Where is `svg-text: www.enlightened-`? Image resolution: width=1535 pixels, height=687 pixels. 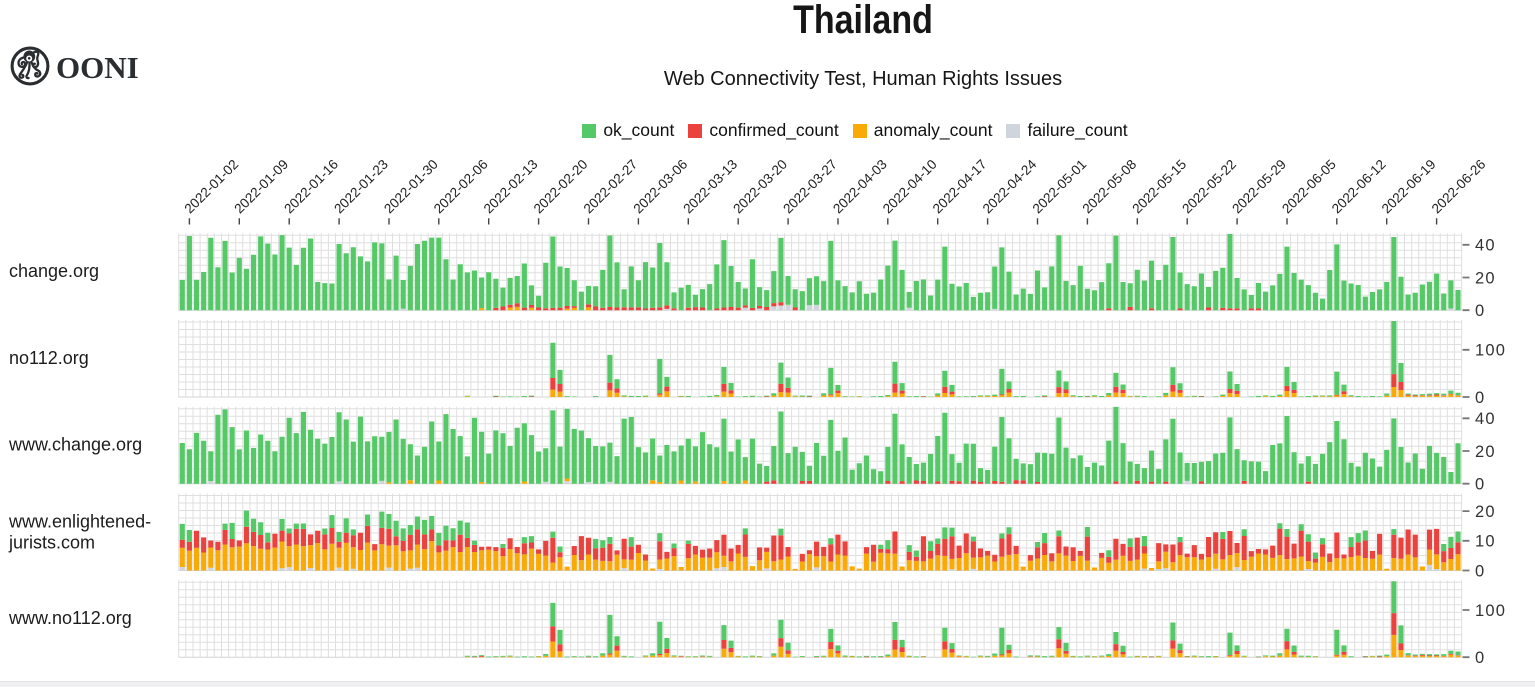
svg-text: www.enlightened- is located at coordinates (79, 522).